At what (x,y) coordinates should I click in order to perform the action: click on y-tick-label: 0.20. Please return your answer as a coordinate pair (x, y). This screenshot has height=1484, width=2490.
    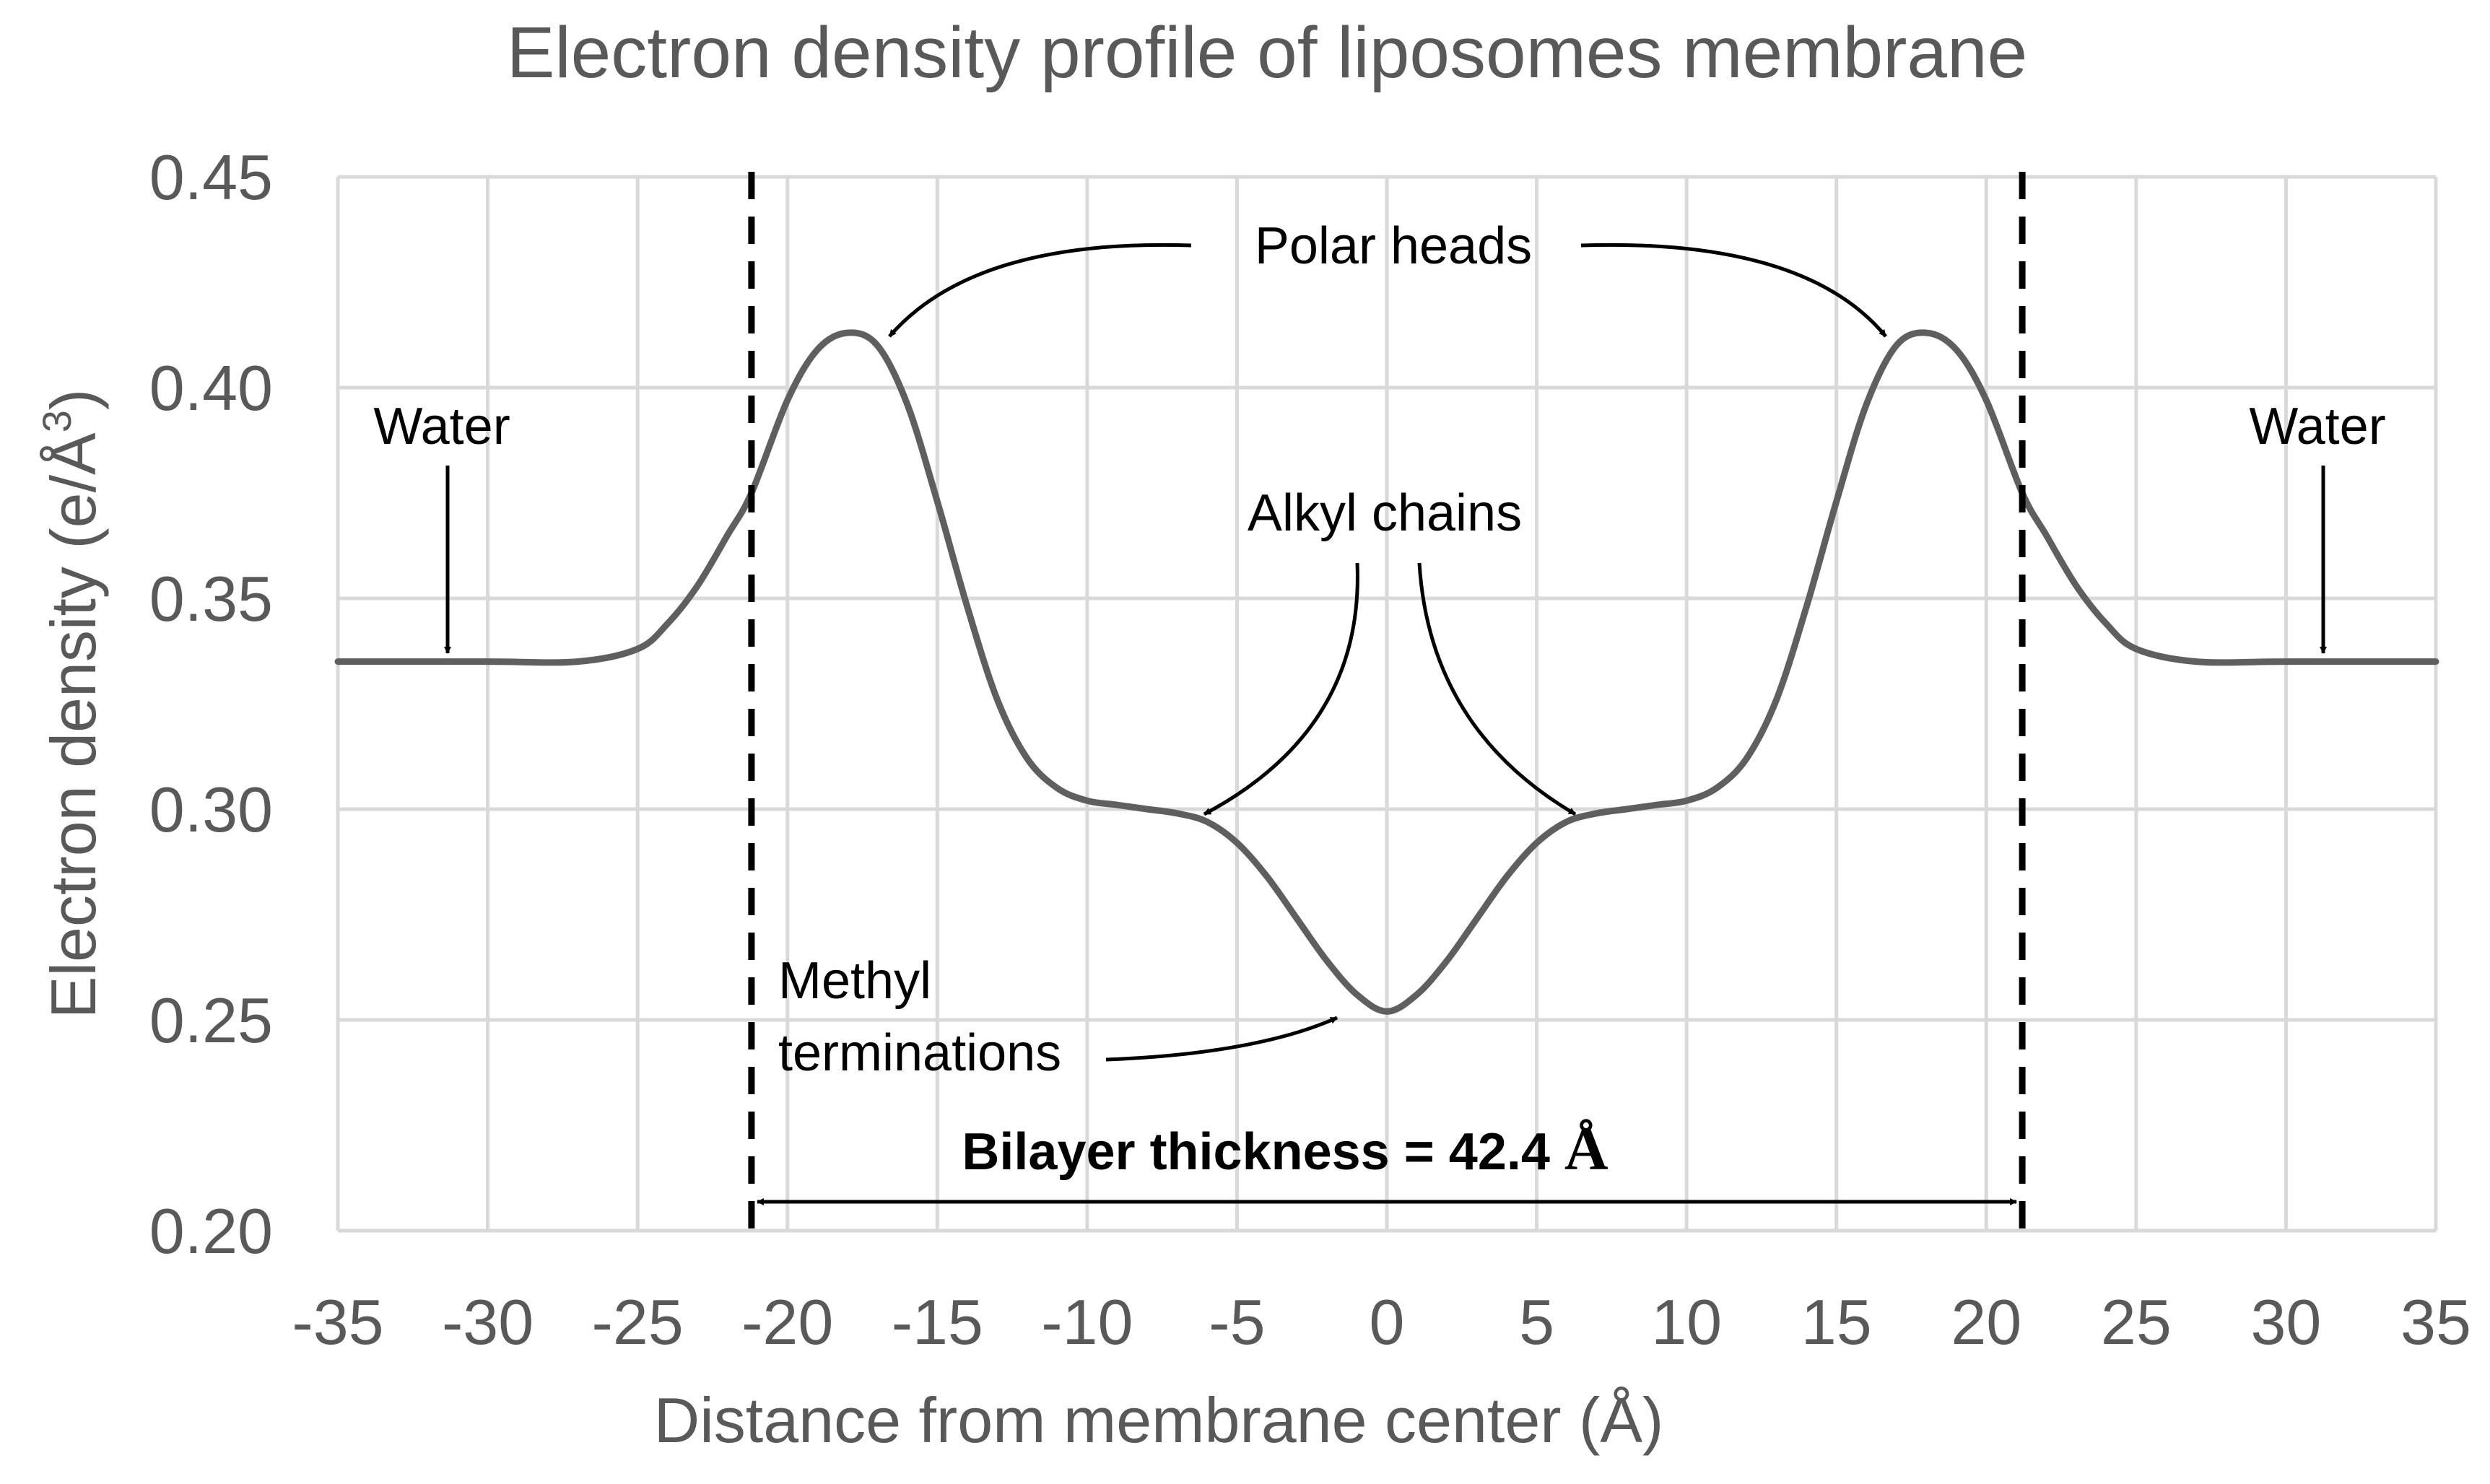
    Looking at the image, I should click on (211, 1231).